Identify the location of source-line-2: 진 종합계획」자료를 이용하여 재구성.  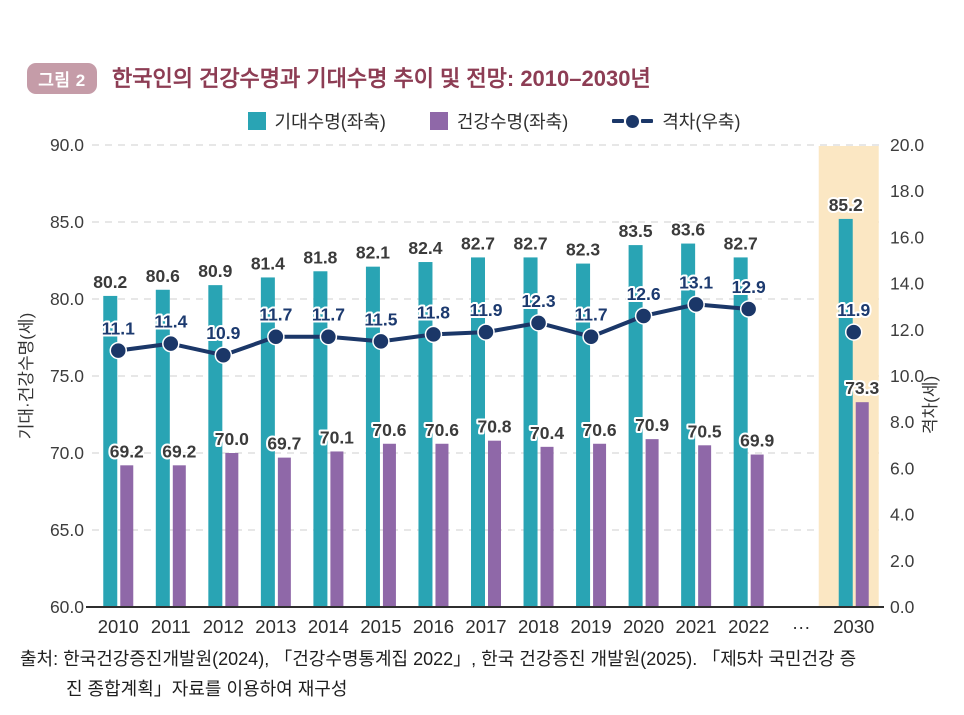
(207, 689).